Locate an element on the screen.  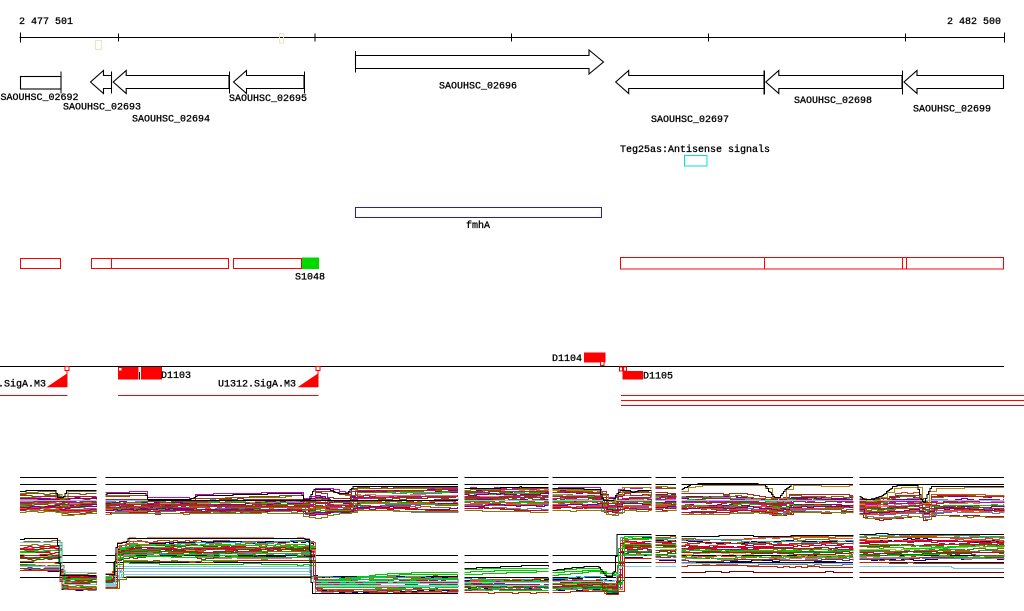
svg-text: U1312.SigA.M3 is located at coordinates (257, 385).